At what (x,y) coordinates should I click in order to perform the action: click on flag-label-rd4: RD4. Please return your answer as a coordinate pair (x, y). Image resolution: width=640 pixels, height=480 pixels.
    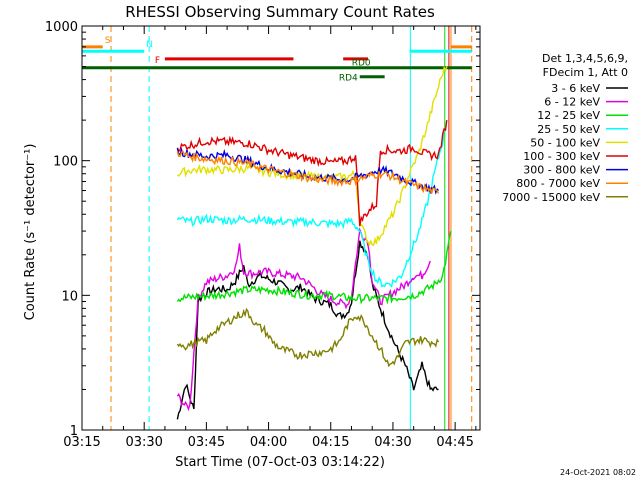
    Looking at the image, I should click on (348, 79).